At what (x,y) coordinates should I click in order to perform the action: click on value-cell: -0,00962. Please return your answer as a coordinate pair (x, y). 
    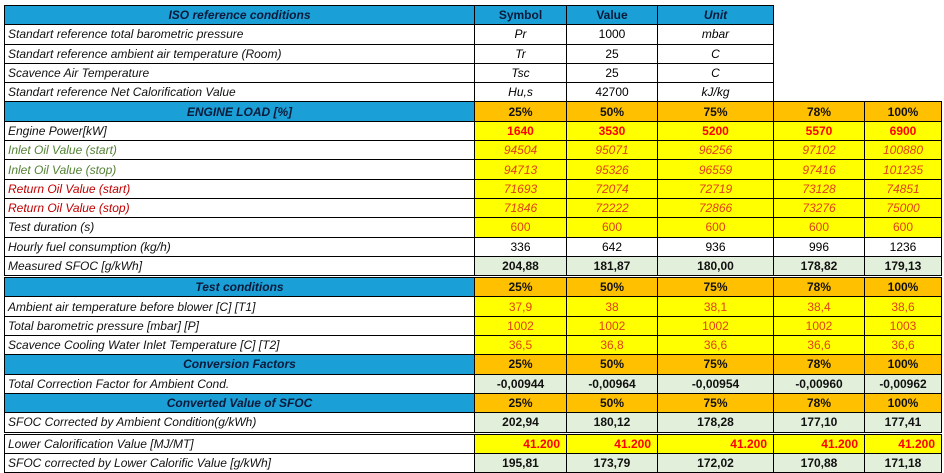
    Looking at the image, I should click on (903, 383).